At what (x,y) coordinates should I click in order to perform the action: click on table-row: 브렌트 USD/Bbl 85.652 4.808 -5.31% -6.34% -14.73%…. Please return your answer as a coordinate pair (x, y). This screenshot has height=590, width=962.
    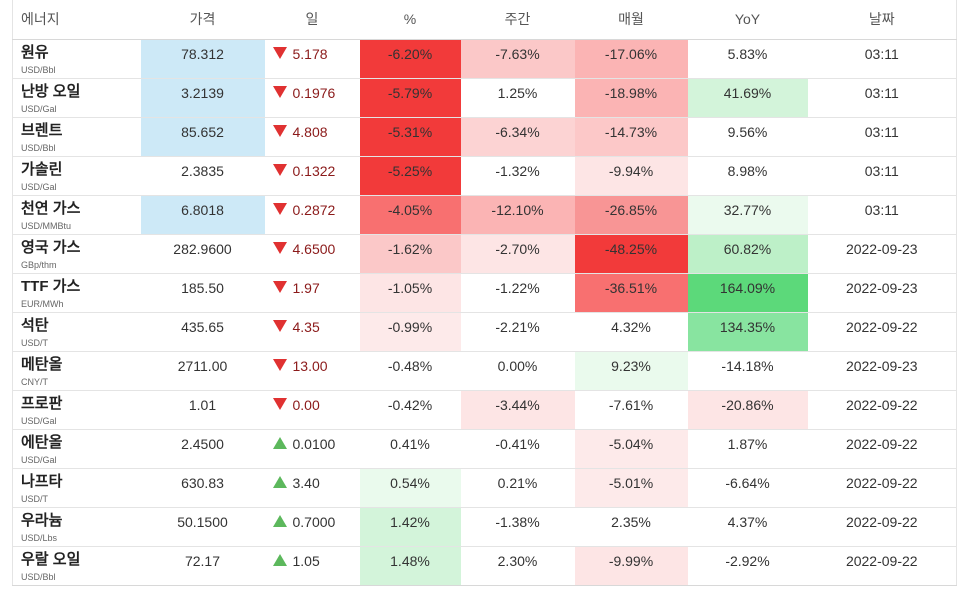
    Looking at the image, I should click on (484, 136).